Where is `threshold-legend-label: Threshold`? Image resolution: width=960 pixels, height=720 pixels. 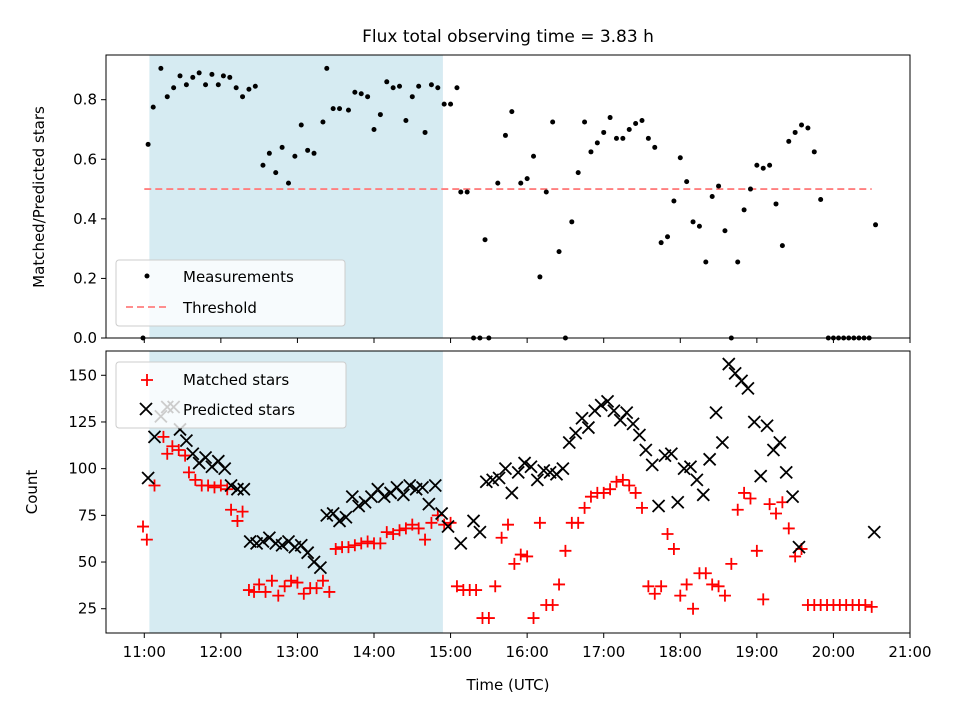 threshold-legend-label: Threshold is located at coordinates (219, 308).